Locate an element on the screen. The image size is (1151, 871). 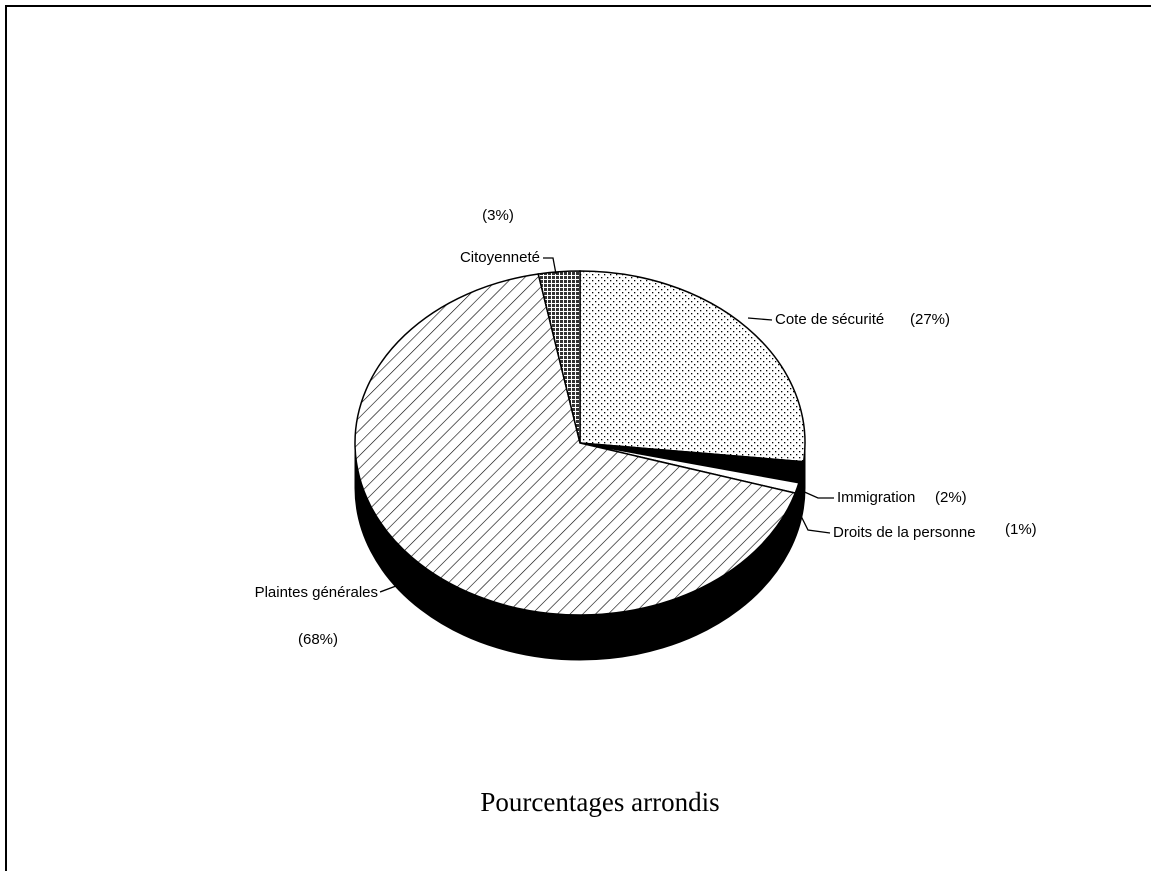
value-label: (68%) is located at coordinates (318, 639).